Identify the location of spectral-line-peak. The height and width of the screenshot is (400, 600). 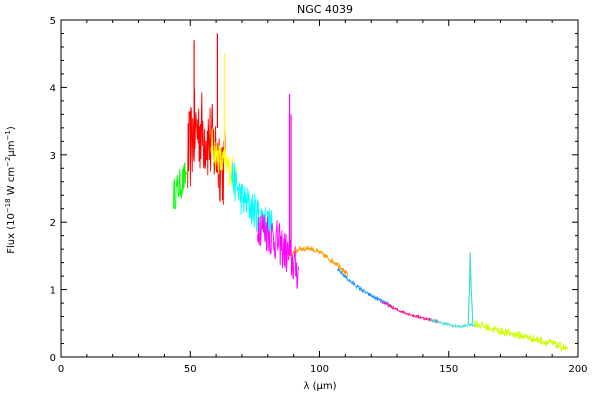
(470, 288).